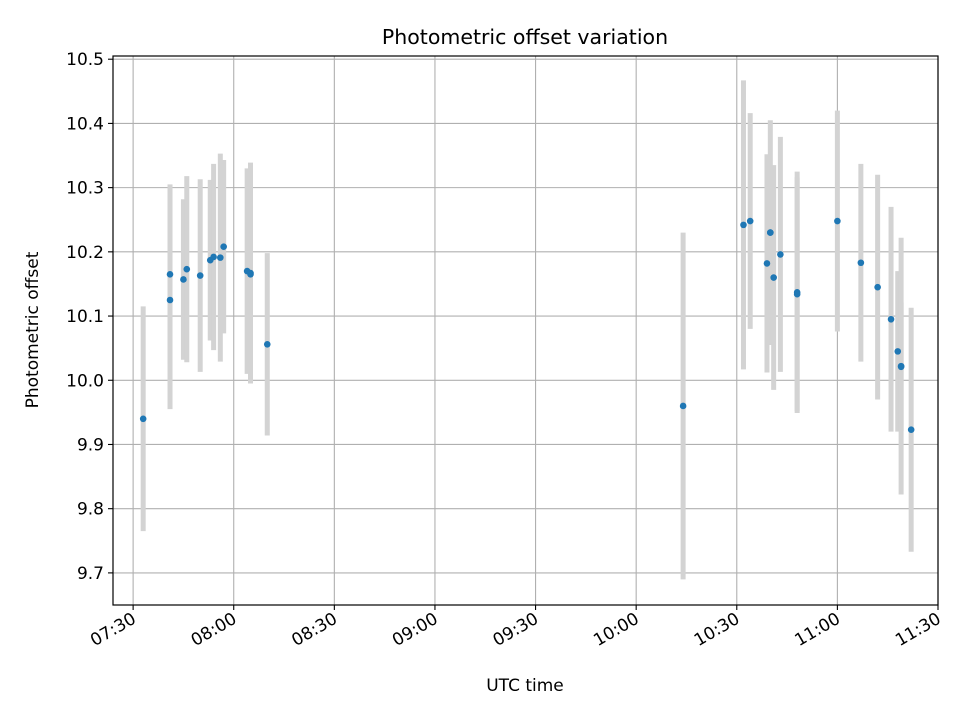 This screenshot has width=960, height=720. I want to click on y-tick-label: 9.8, so click(90, 510).